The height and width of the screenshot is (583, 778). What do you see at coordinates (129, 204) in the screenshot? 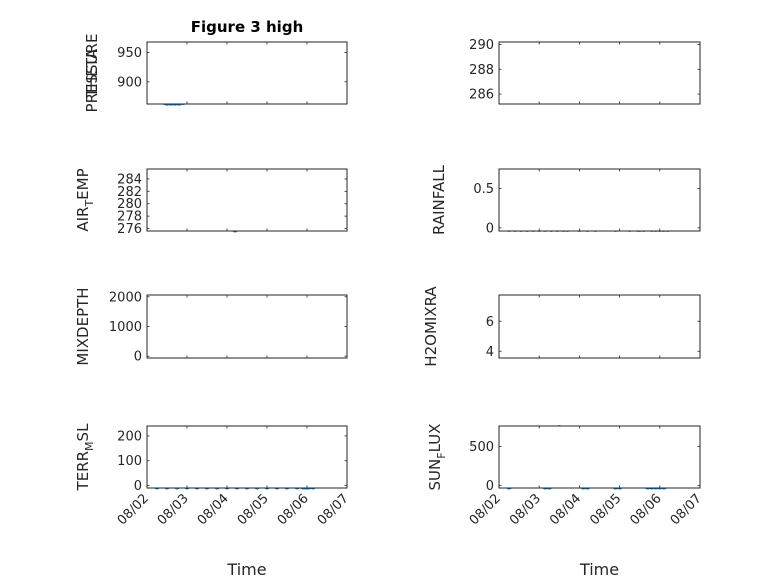
I see `y-tick-label: 280` at bounding box center [129, 204].